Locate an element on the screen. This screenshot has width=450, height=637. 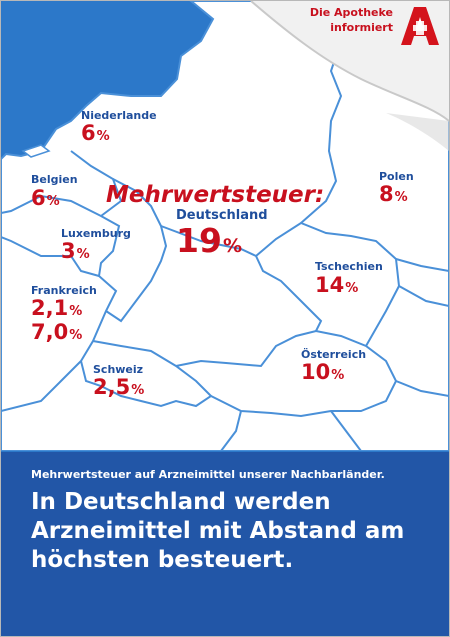
label-belgien: Belgien is located at coordinates (54, 179).